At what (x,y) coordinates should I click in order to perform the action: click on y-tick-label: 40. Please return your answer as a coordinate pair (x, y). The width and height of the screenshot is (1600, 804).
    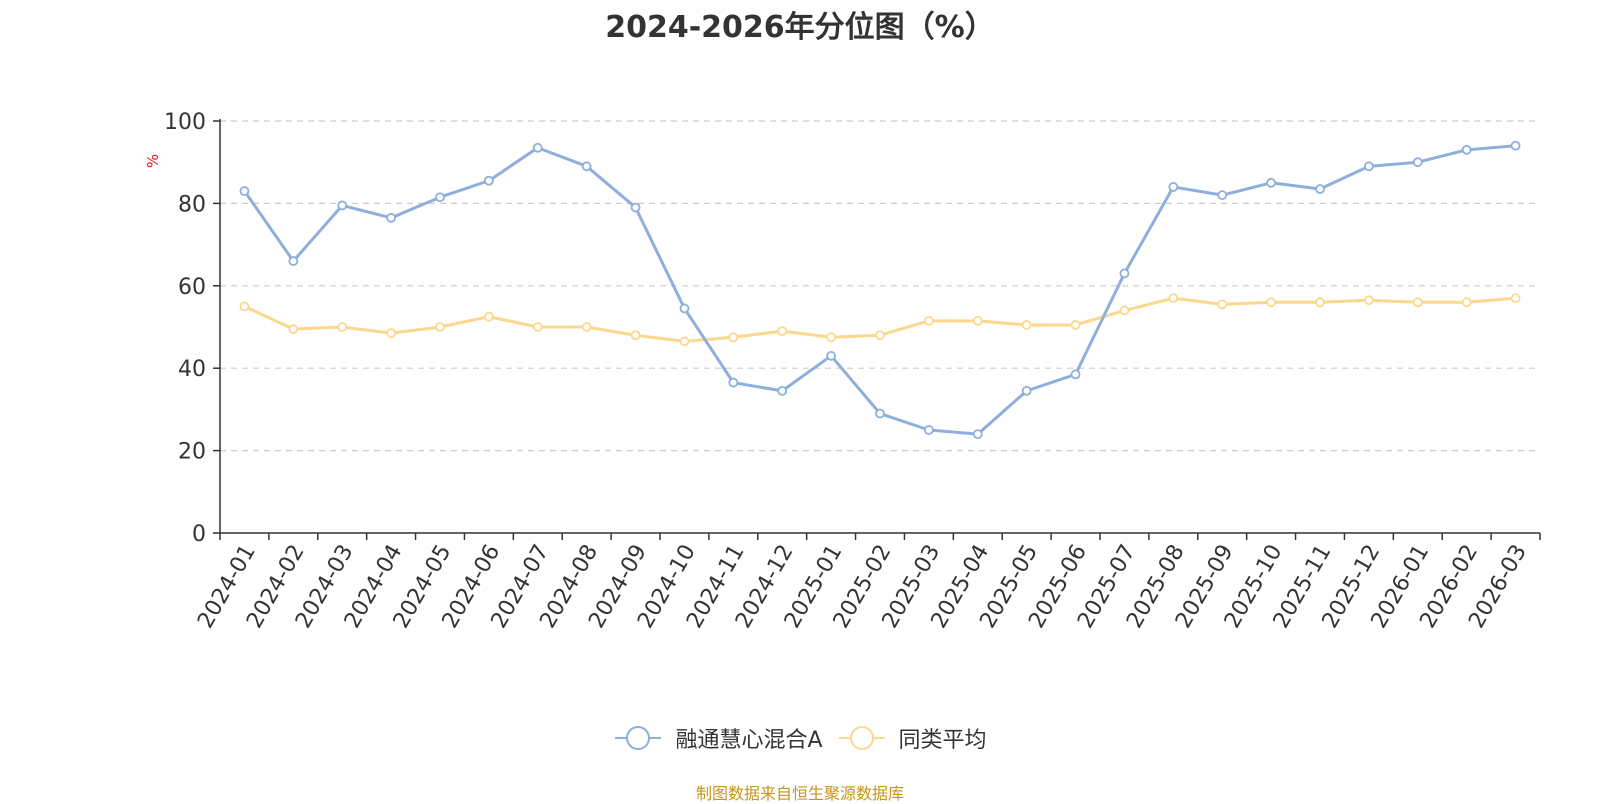
    Looking at the image, I should click on (192, 369).